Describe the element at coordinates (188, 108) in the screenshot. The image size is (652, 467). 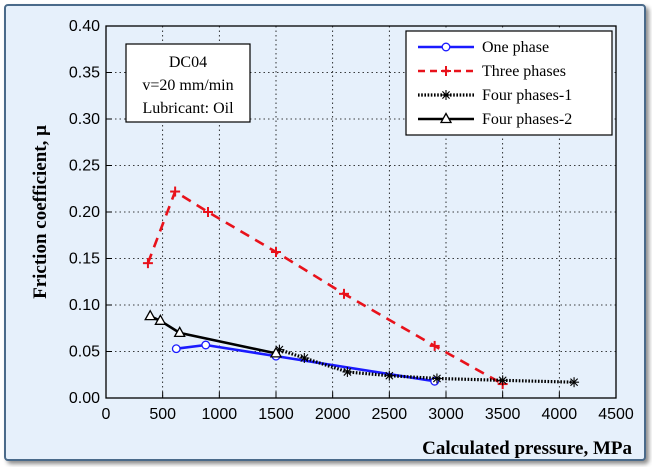
I see `annotation-line-3: Lubricant: Oil` at that location.